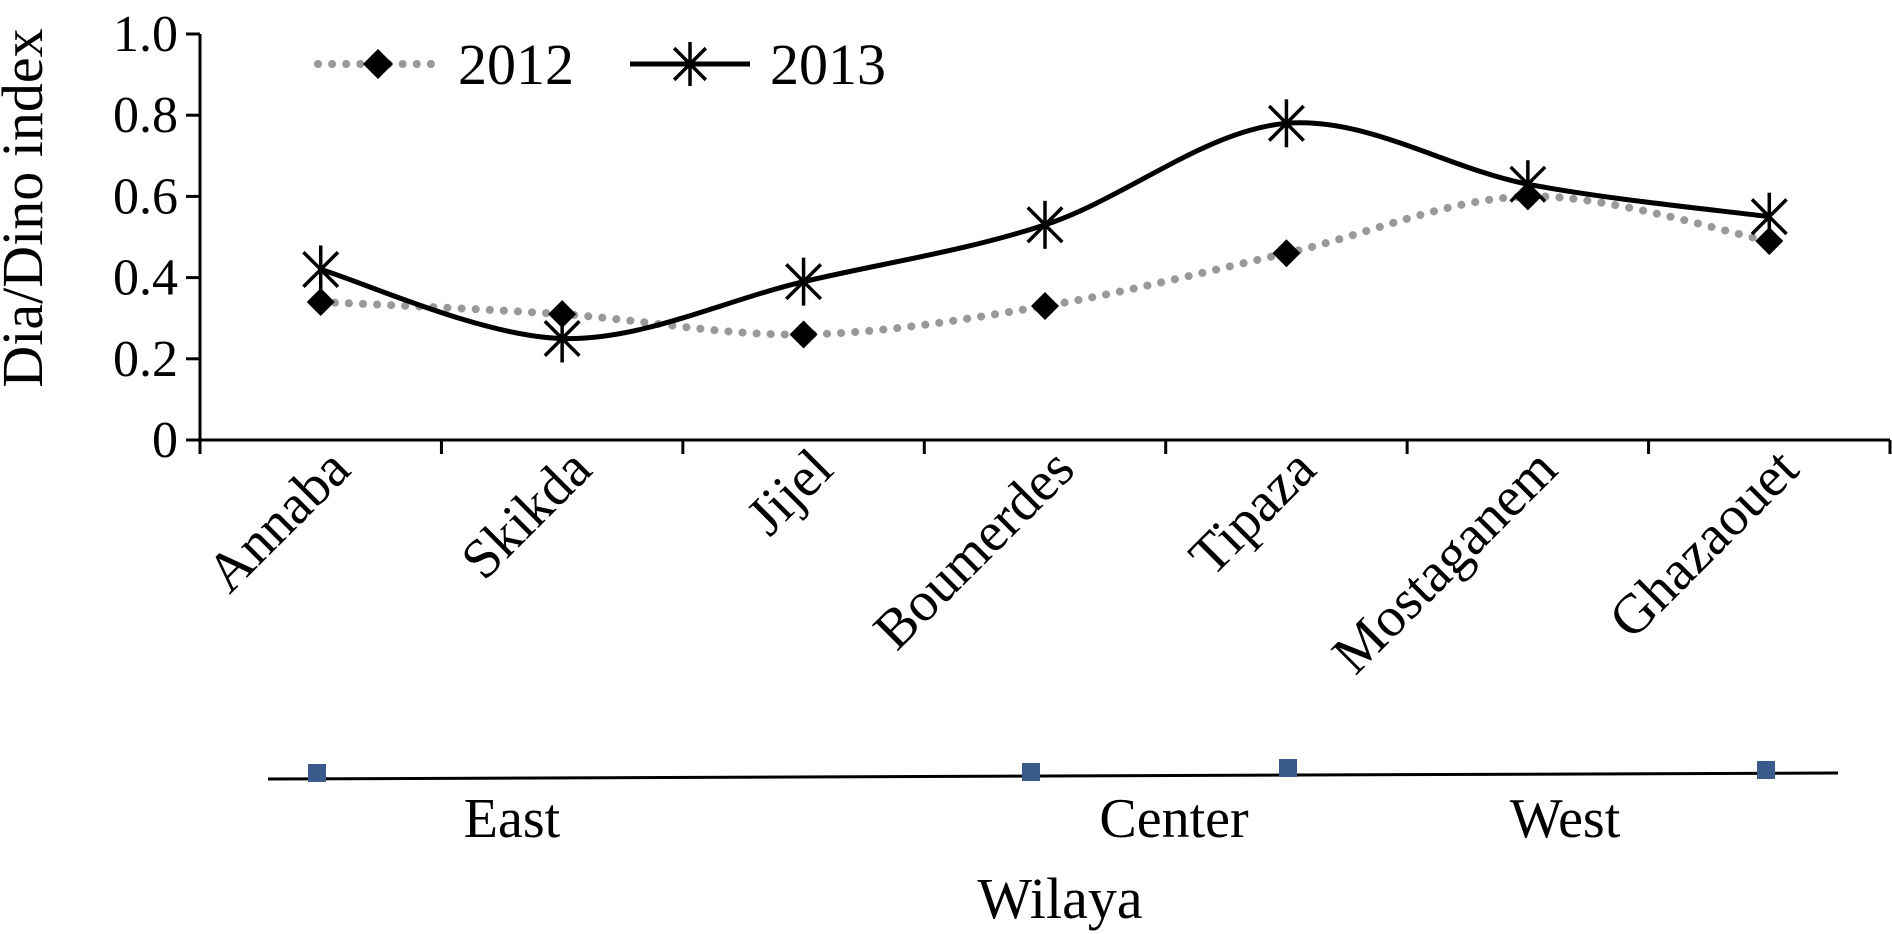 The height and width of the screenshot is (934, 1892). What do you see at coordinates (1174, 819) in the screenshot?
I see `region-label-center: Center` at bounding box center [1174, 819].